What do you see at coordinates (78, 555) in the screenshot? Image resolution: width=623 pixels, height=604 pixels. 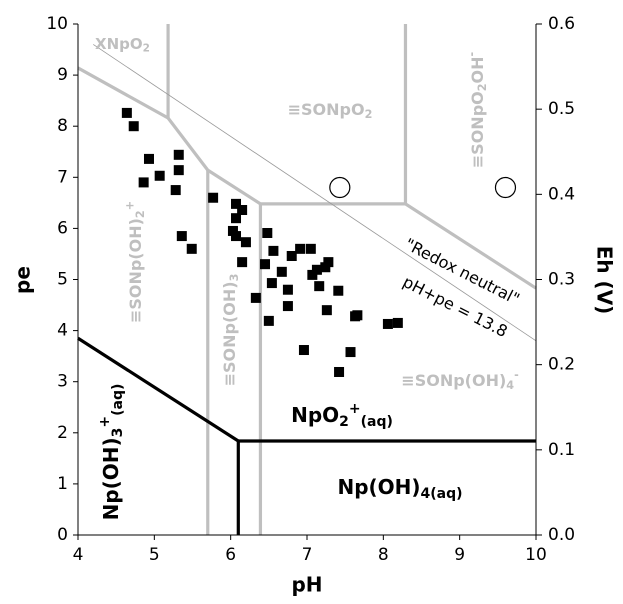 I see `x-tick-label: 4` at bounding box center [78, 555].